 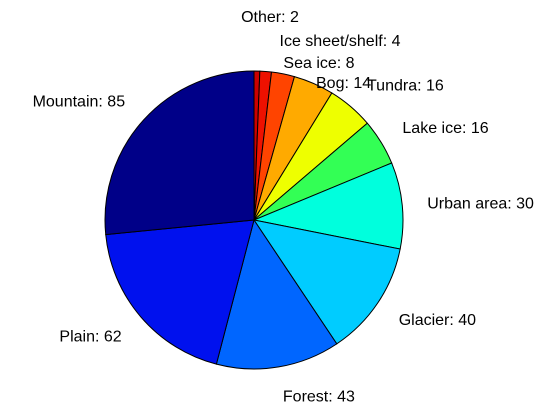 What do you see at coordinates (319, 397) in the screenshot?
I see `pie-label-forest: Forest: 43` at bounding box center [319, 397].